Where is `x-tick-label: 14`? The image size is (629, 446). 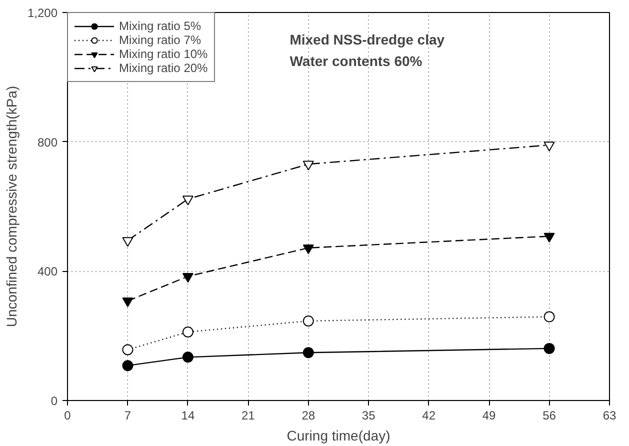 x-tick-label: 14 is located at coordinates (188, 415).